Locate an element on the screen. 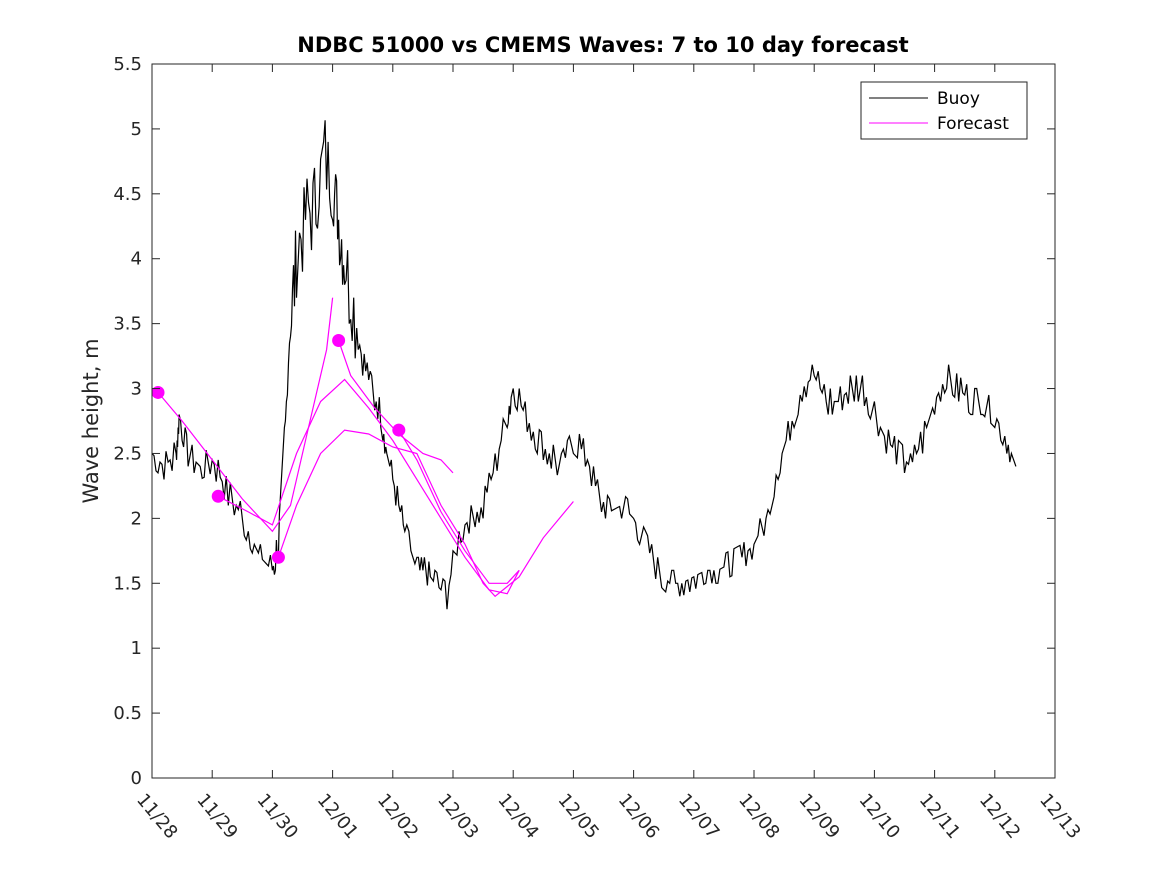 The image size is (1167, 875). x-tick-label: 11/28 is located at coordinates (156, 816).